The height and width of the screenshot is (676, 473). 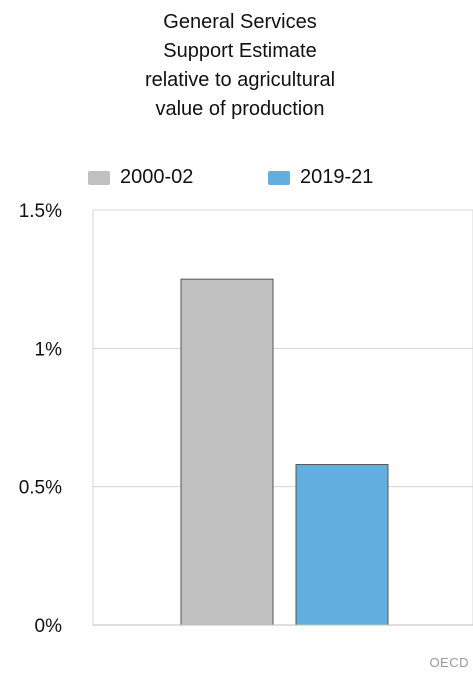 I want to click on y-tick-label: 0.5%, so click(x=40, y=488).